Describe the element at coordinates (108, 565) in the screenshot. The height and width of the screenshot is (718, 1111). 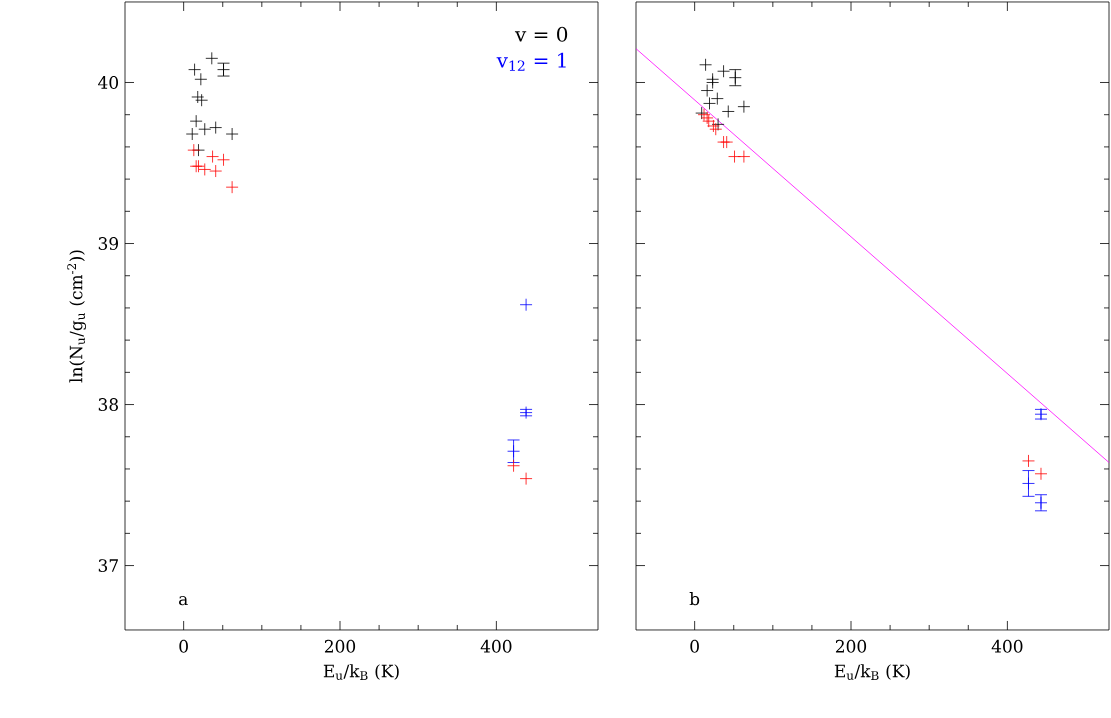
I see `y-tick-label: 37` at that location.